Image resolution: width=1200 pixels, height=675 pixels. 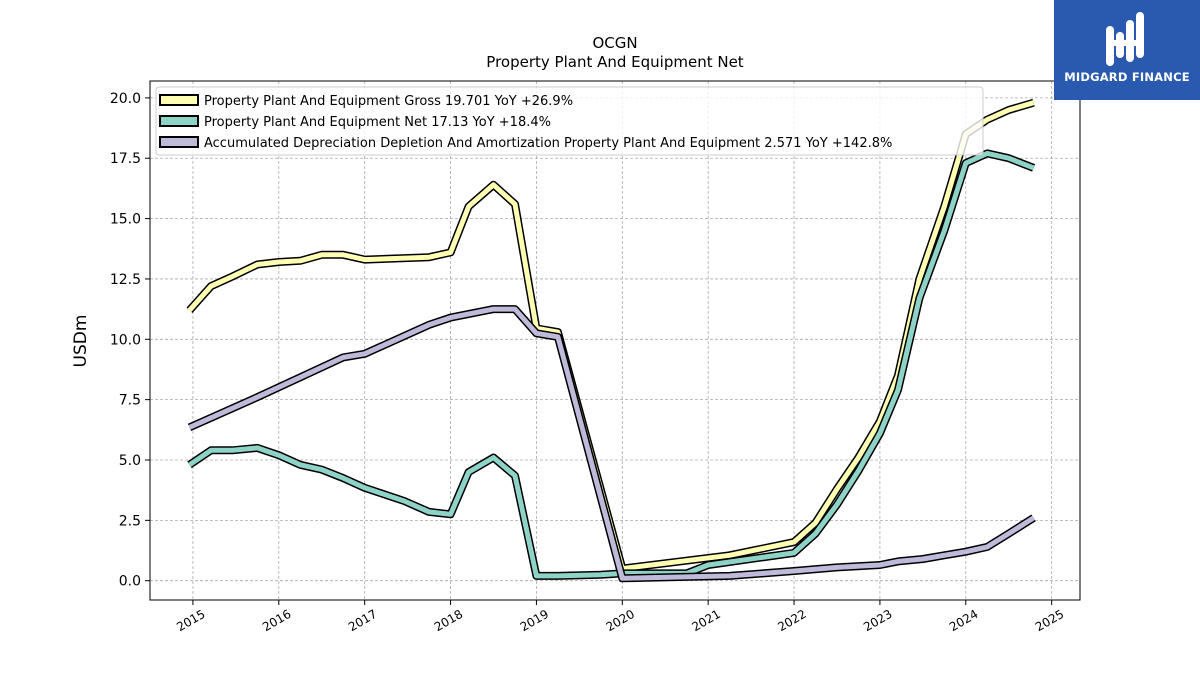 What do you see at coordinates (362, 620) in the screenshot?
I see `x-tick-label: 2017` at bounding box center [362, 620].